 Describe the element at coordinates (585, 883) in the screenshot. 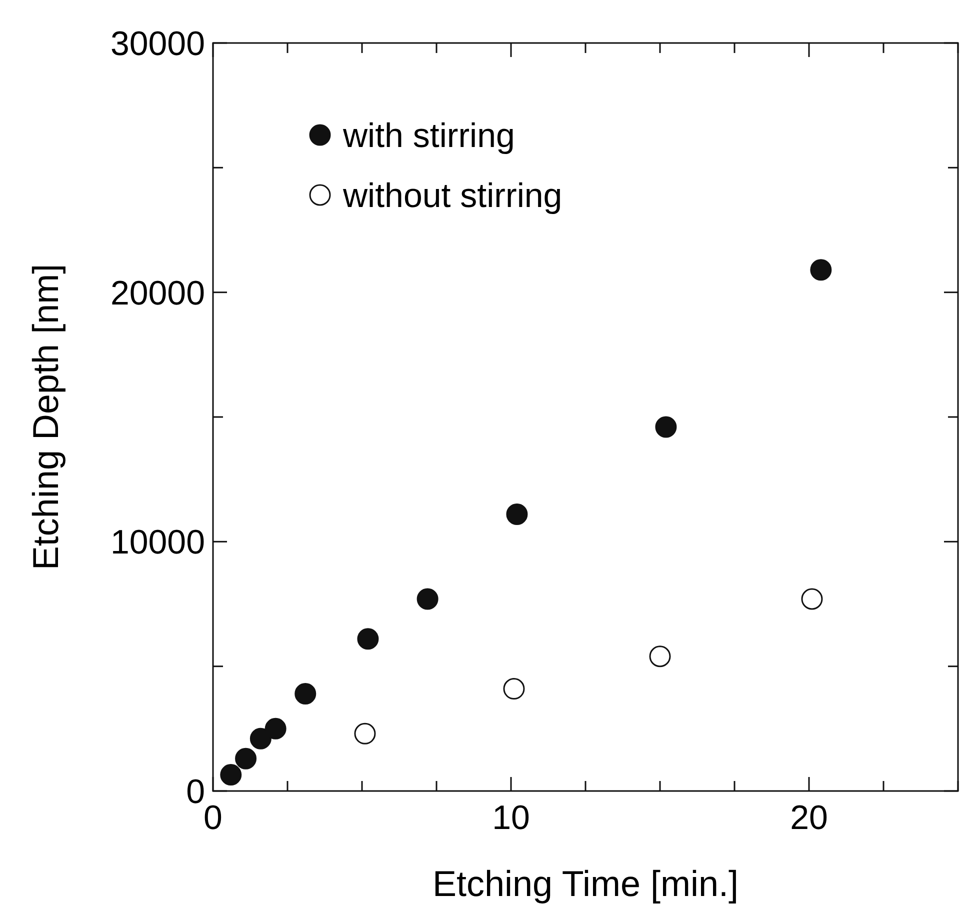

I see `x-axis-title: Etching Time [min.]` at that location.